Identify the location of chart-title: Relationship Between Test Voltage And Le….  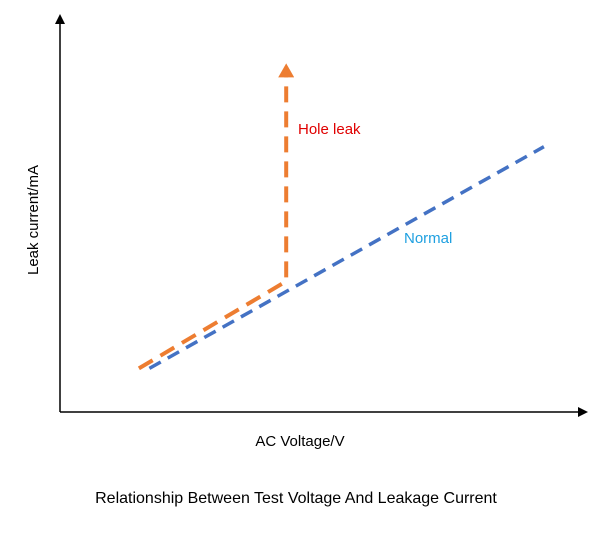
(296, 498).